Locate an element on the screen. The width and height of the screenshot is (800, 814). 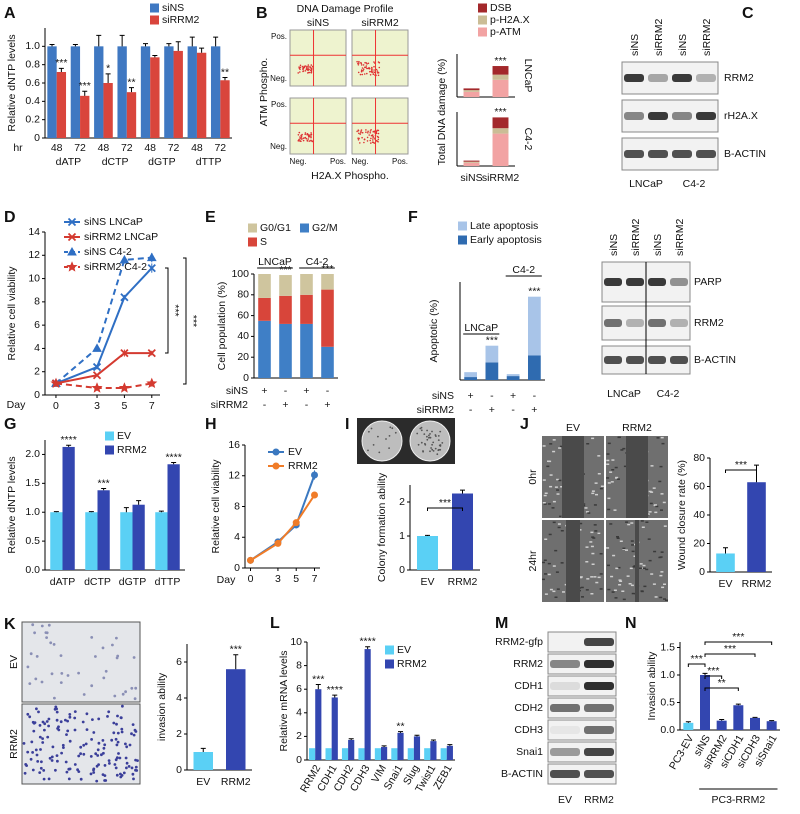
y-tick-label: 6 is located at coordinates (179, 662).